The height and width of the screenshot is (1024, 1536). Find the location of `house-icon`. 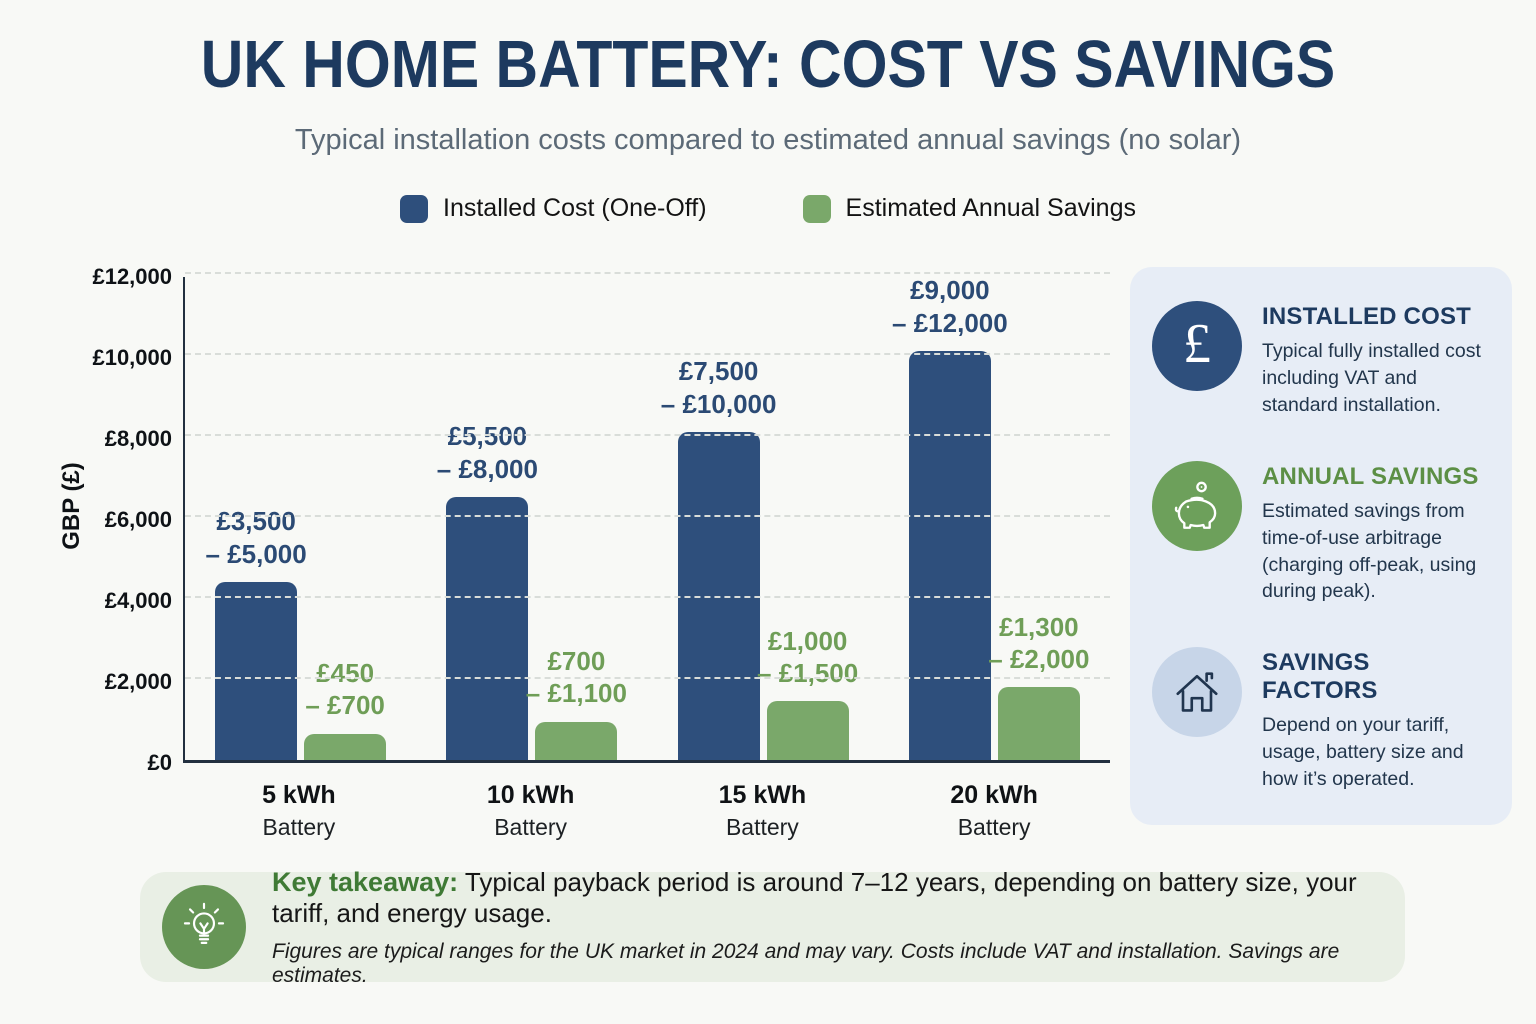

house-icon is located at coordinates (1197, 692).